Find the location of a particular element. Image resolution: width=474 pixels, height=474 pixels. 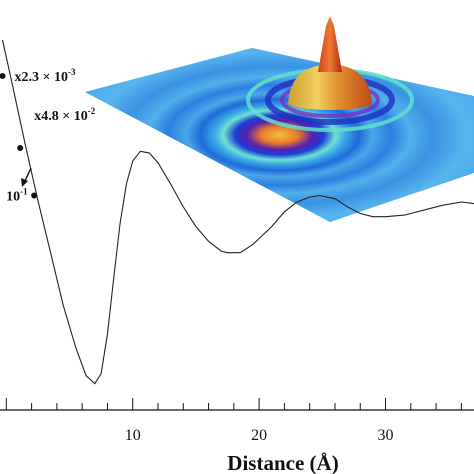

x-tick-label: 10 is located at coordinates (133, 435).